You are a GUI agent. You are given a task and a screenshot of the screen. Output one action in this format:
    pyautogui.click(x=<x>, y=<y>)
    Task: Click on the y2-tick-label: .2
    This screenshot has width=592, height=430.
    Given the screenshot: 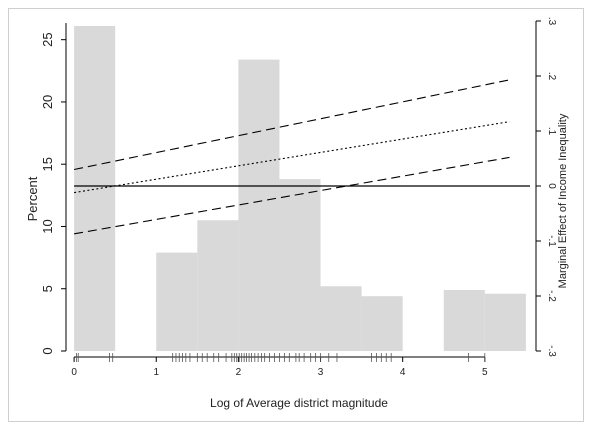 What is the action you would take?
    pyautogui.click(x=551, y=76)
    